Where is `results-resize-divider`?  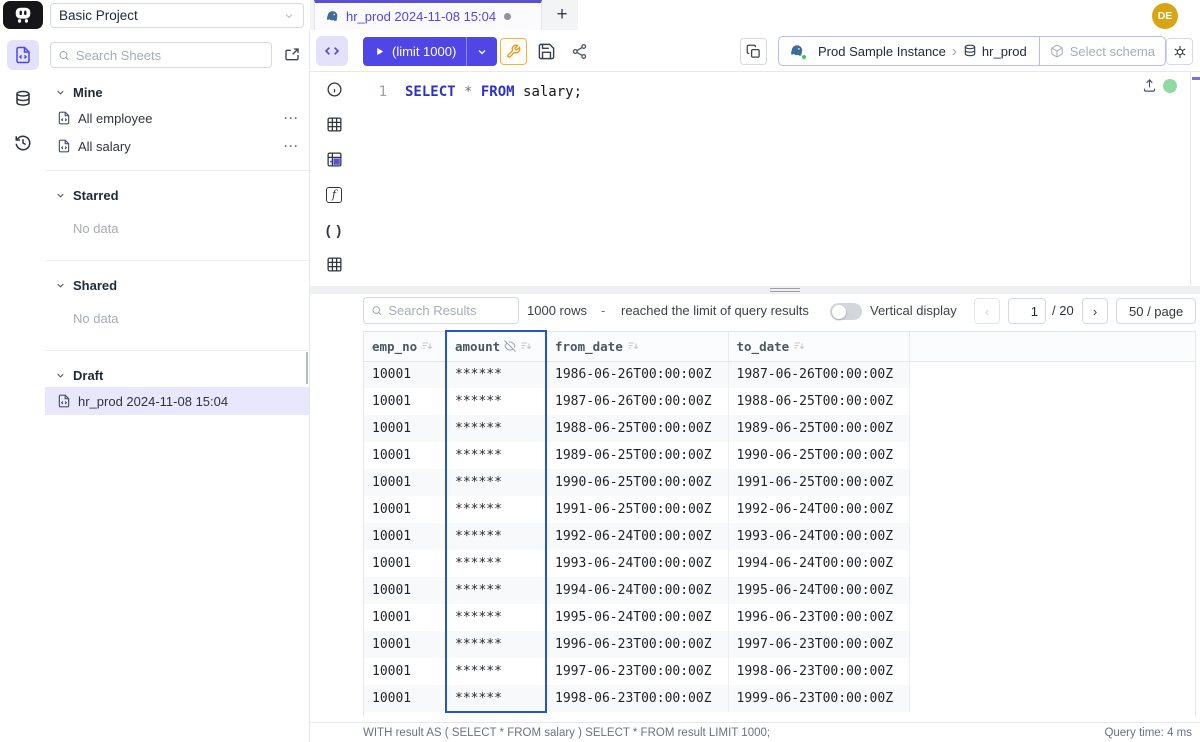
results-resize-divider is located at coordinates (755, 290).